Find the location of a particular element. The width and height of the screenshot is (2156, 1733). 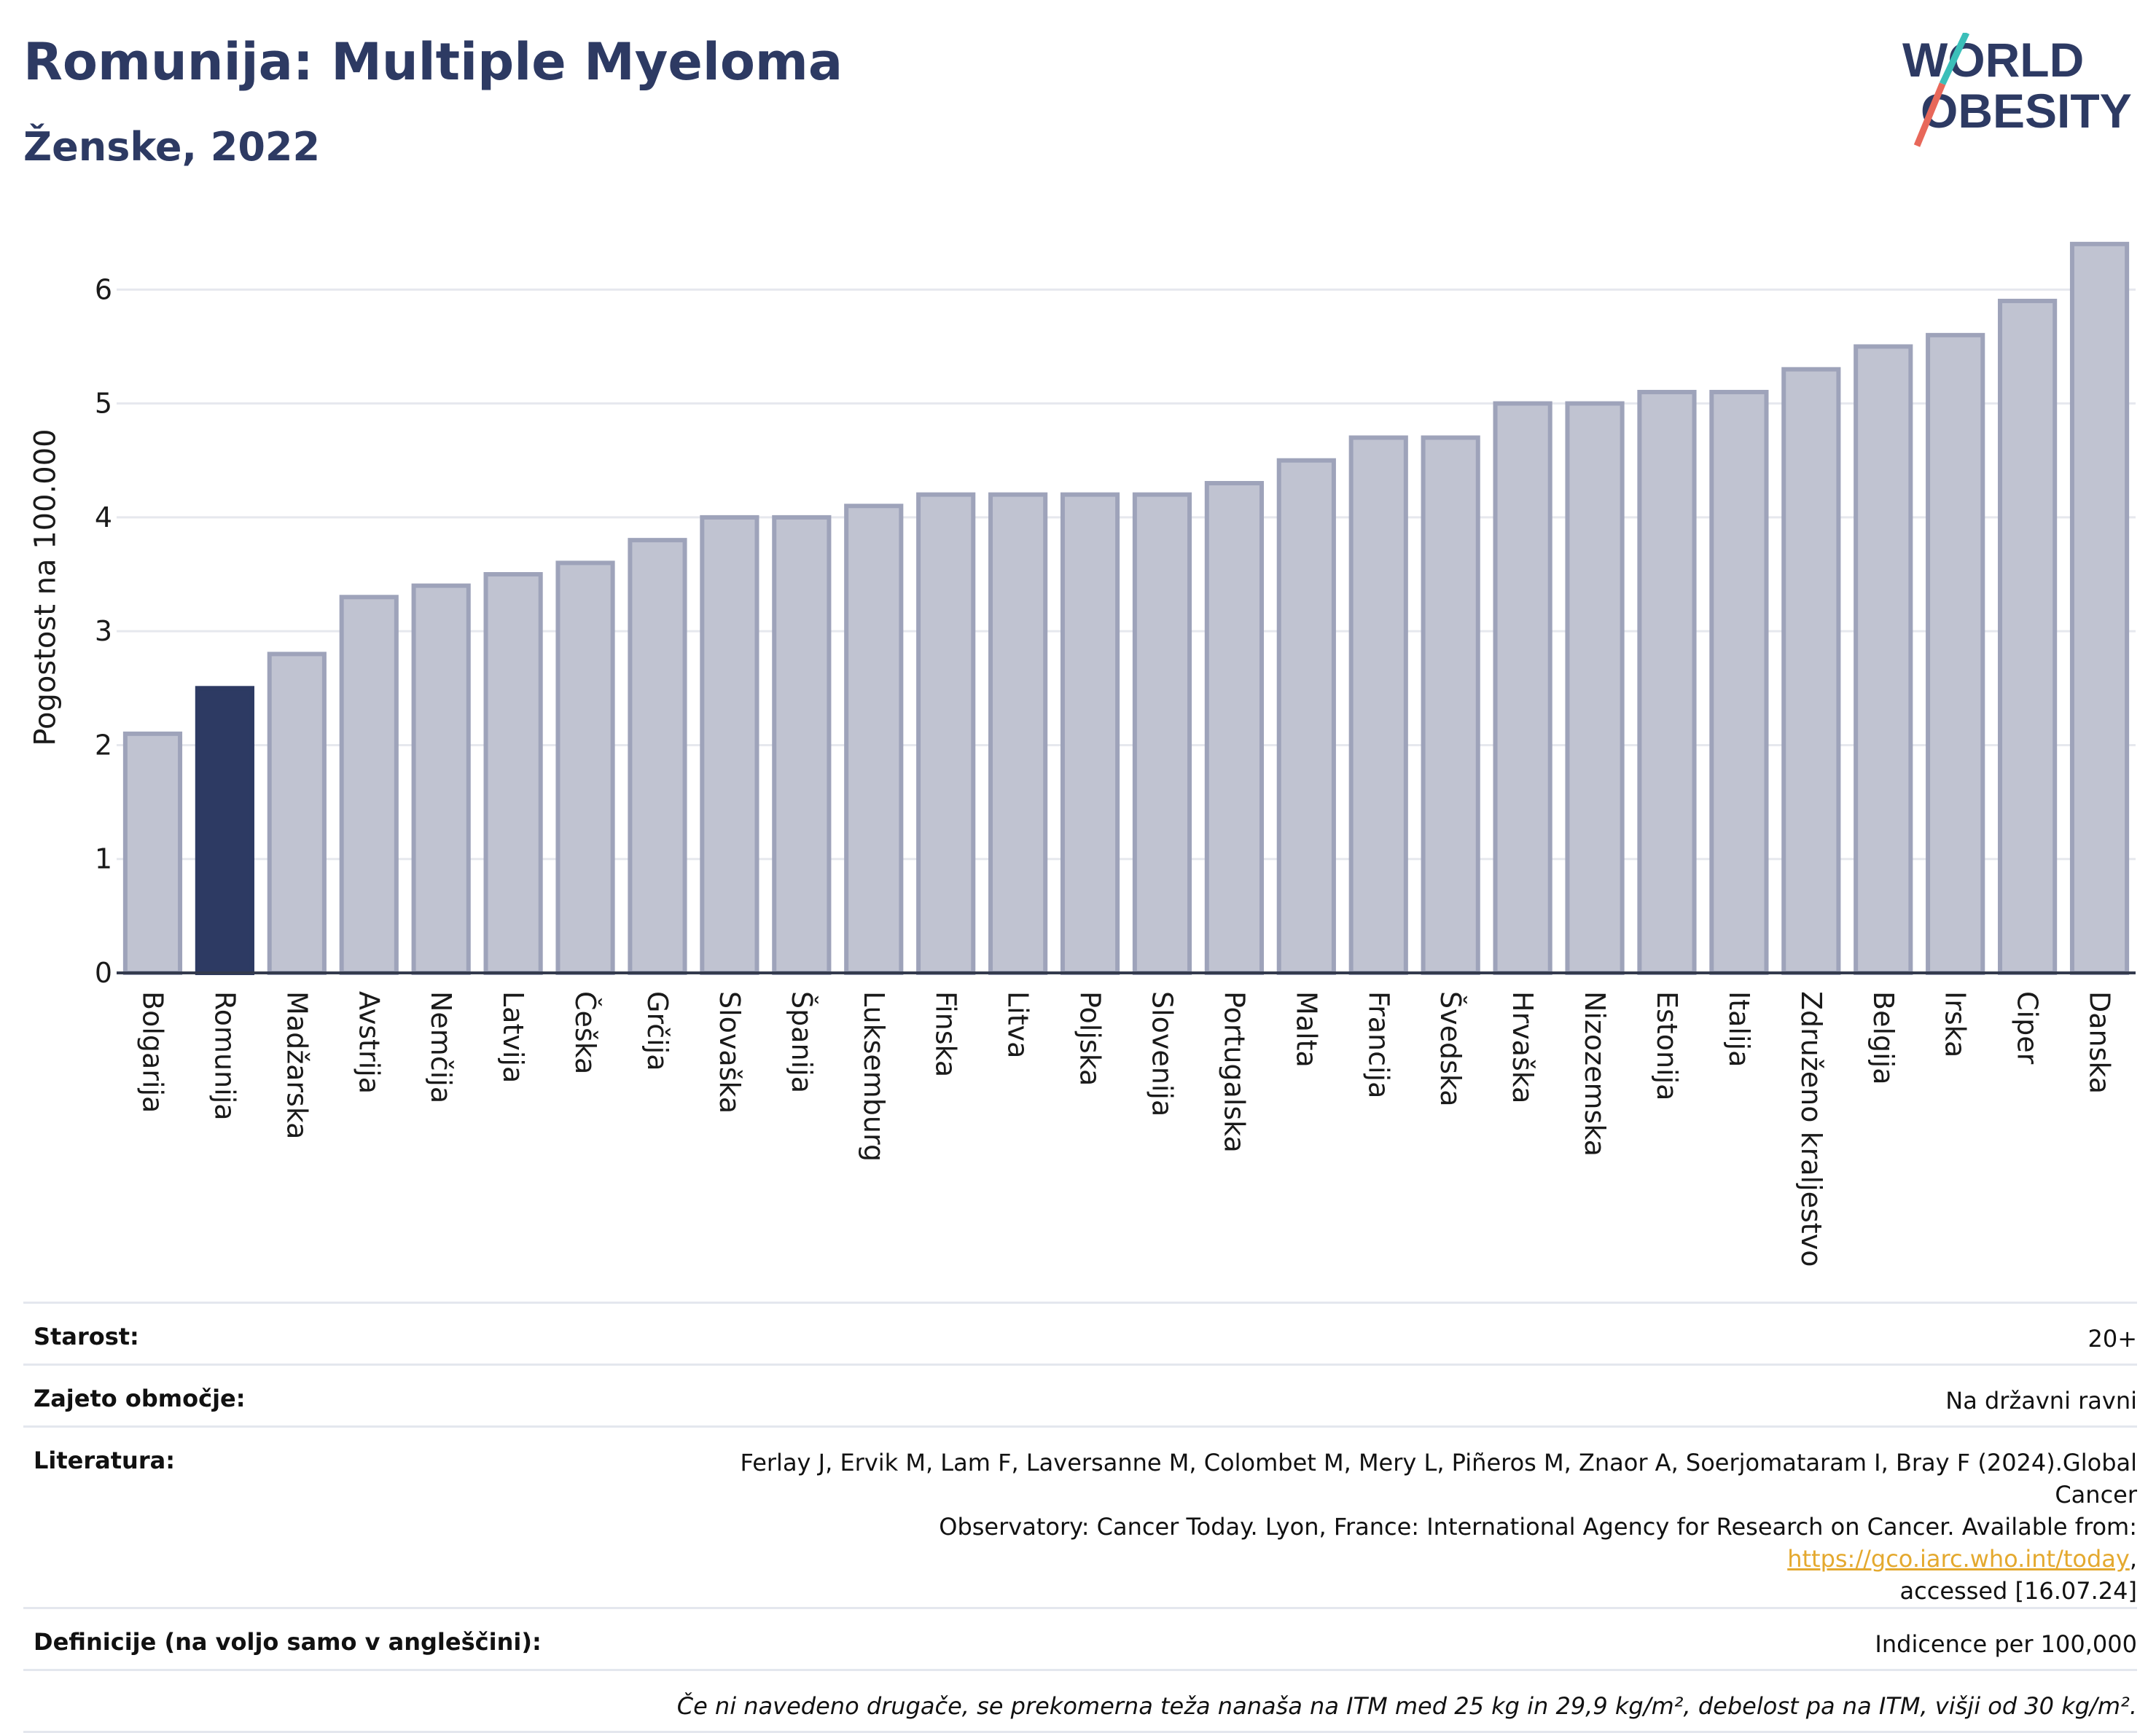

x-tick-label: Danska is located at coordinates (2100, 1042).